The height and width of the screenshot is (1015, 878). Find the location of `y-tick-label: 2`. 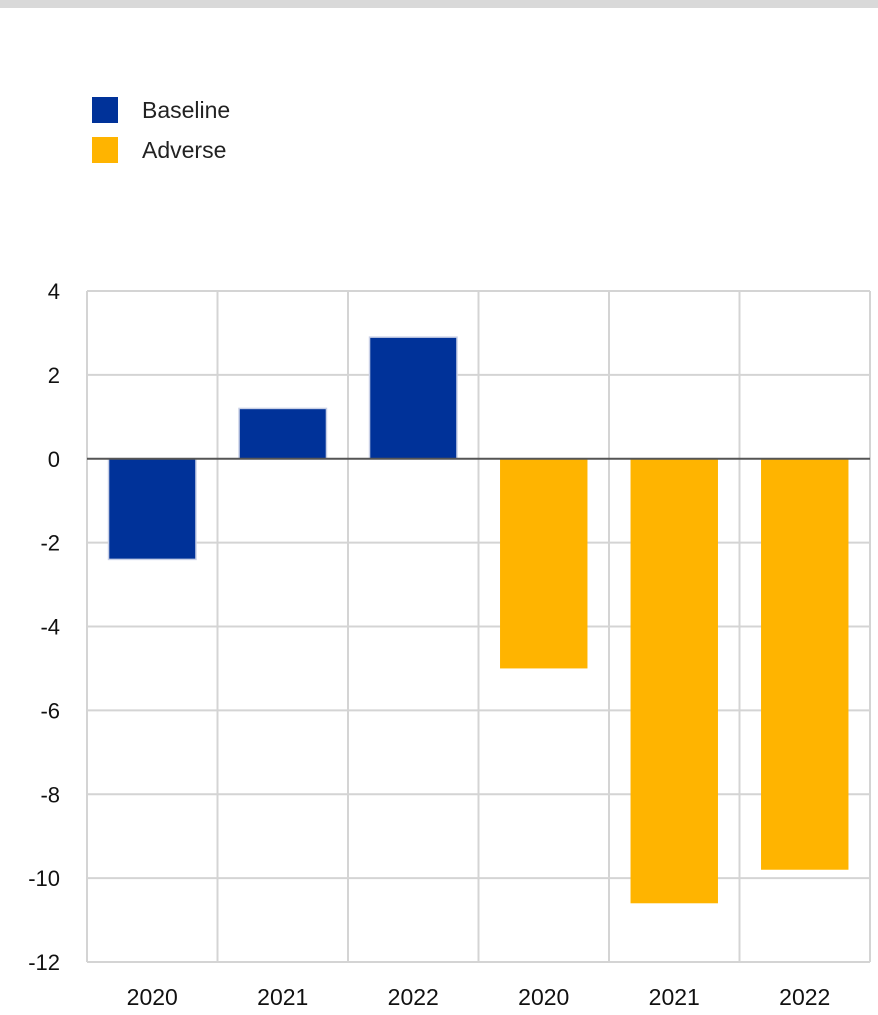

y-tick-label: 2 is located at coordinates (54, 375).